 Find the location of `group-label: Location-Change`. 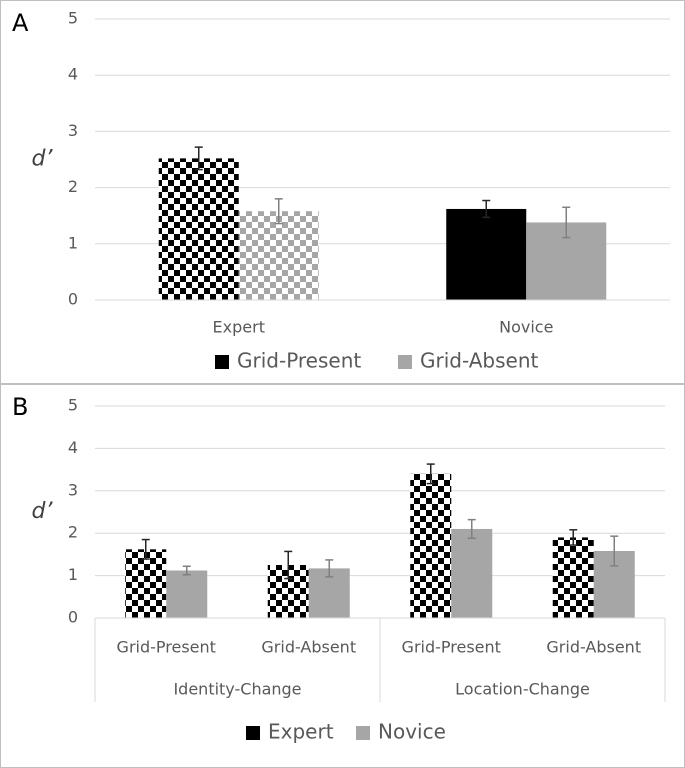

group-label: Location-Change is located at coordinates (522, 689).